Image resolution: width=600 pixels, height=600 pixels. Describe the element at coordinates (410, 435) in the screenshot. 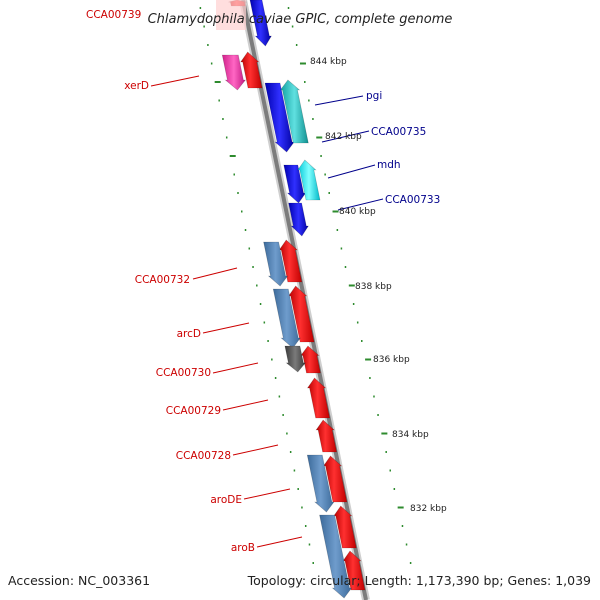

I see `scale-label-834kbp: 834 kbp` at that location.